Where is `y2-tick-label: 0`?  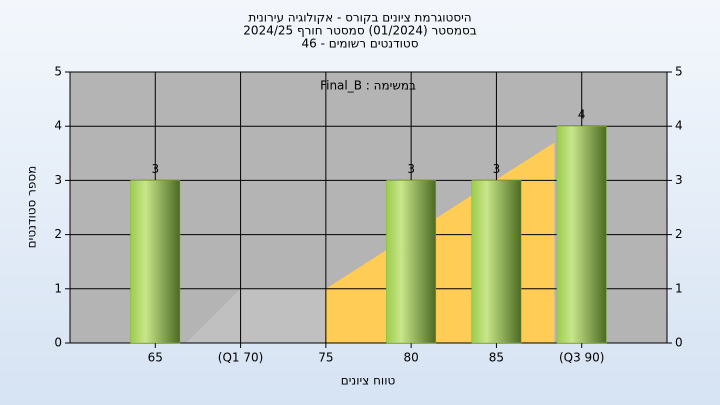 y2-tick-label: 0 is located at coordinates (679, 343).